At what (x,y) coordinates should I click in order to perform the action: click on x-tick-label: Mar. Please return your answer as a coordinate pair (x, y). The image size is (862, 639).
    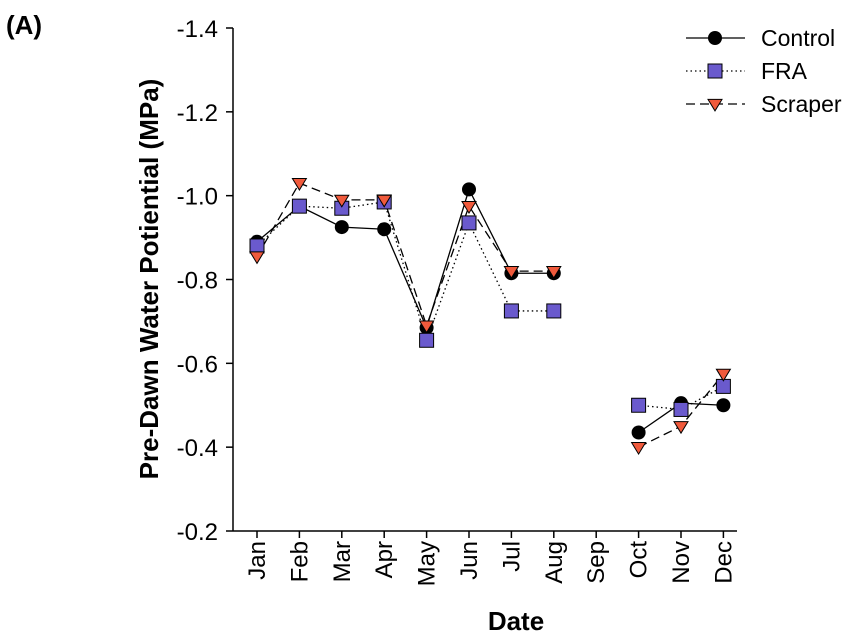
    Looking at the image, I should click on (342, 561).